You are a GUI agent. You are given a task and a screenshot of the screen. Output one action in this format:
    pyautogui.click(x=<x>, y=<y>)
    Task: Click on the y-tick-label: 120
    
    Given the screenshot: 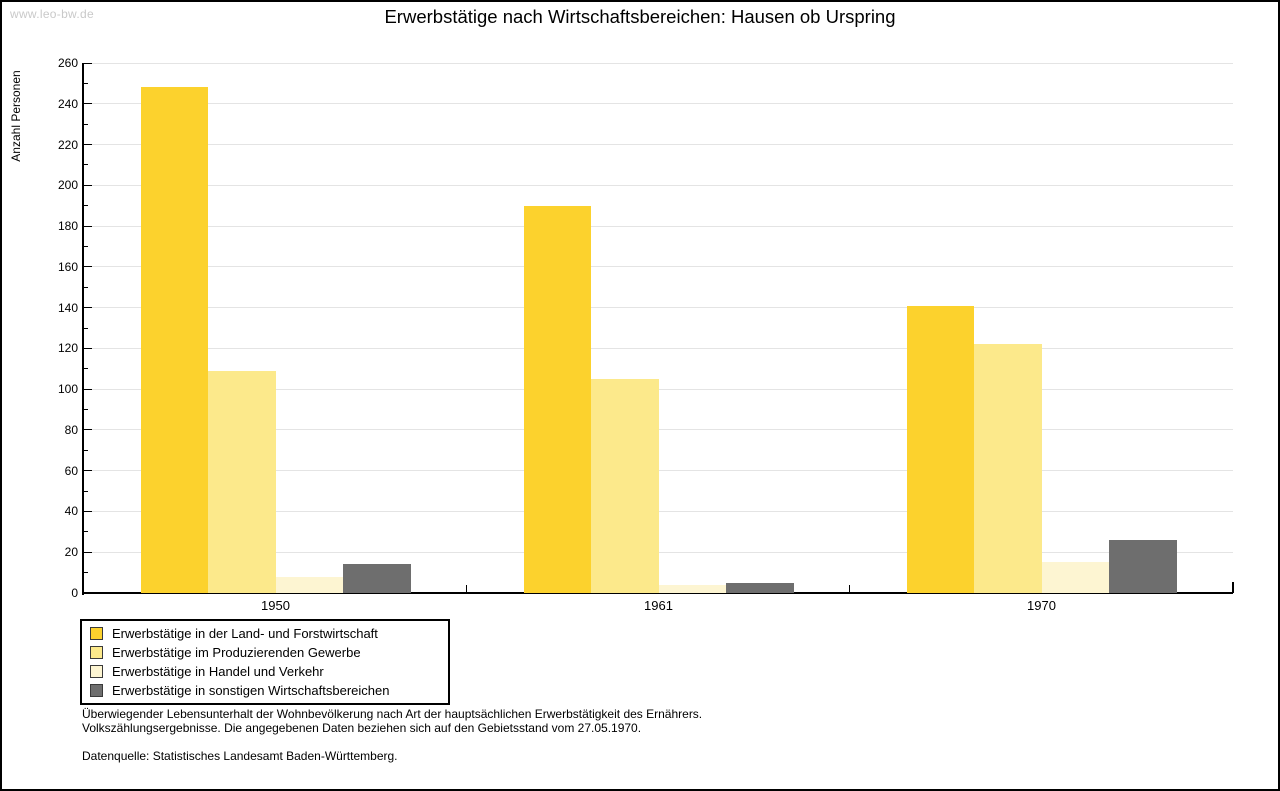 What is the action you would take?
    pyautogui.click(x=67, y=348)
    